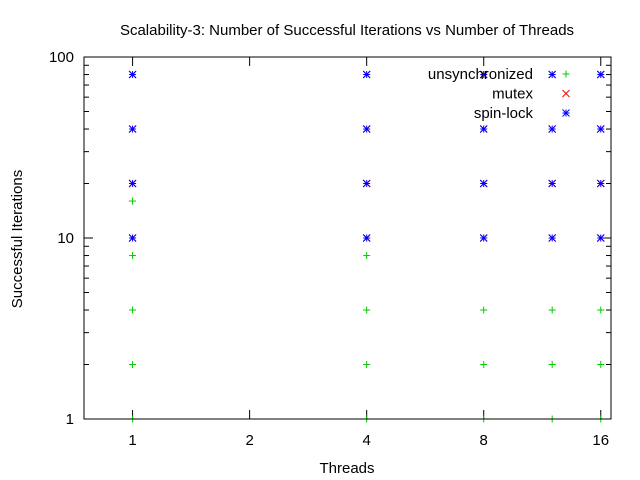 The image size is (640, 480). I want to click on x-tick-label: 1, so click(132, 440).